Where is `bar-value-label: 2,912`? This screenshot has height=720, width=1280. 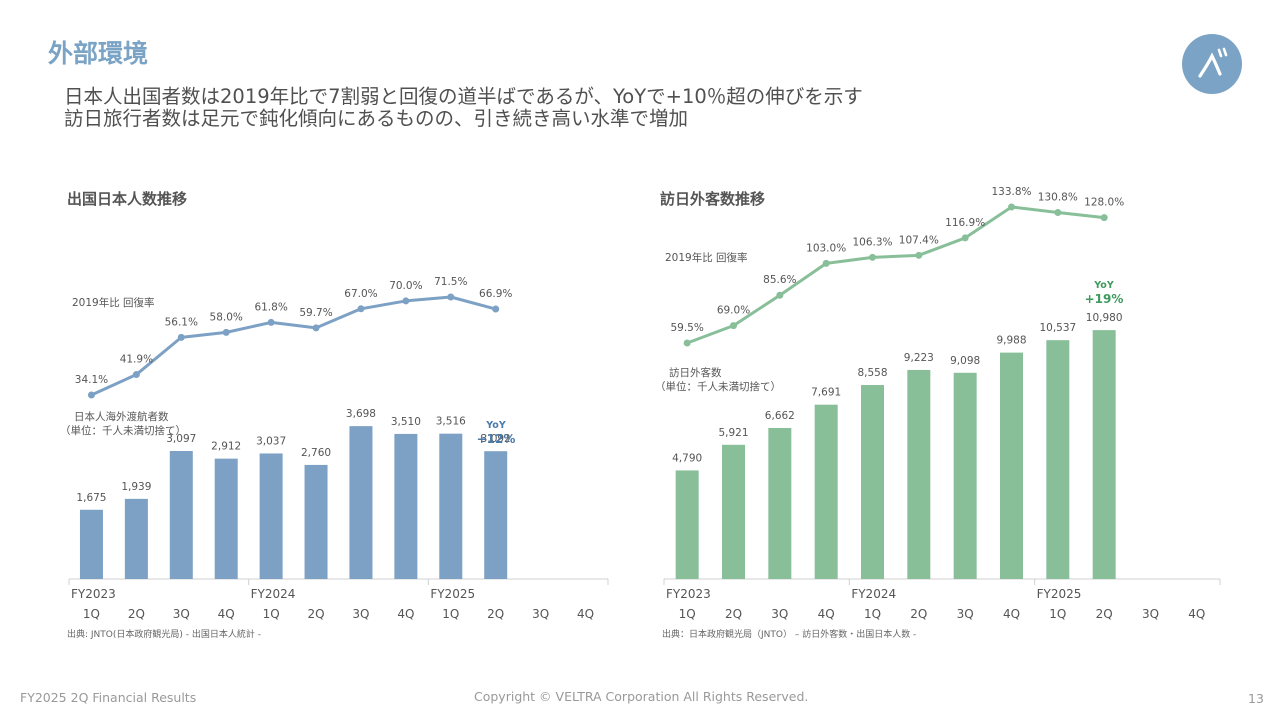
bar-value-label: 2,912 is located at coordinates (226, 447).